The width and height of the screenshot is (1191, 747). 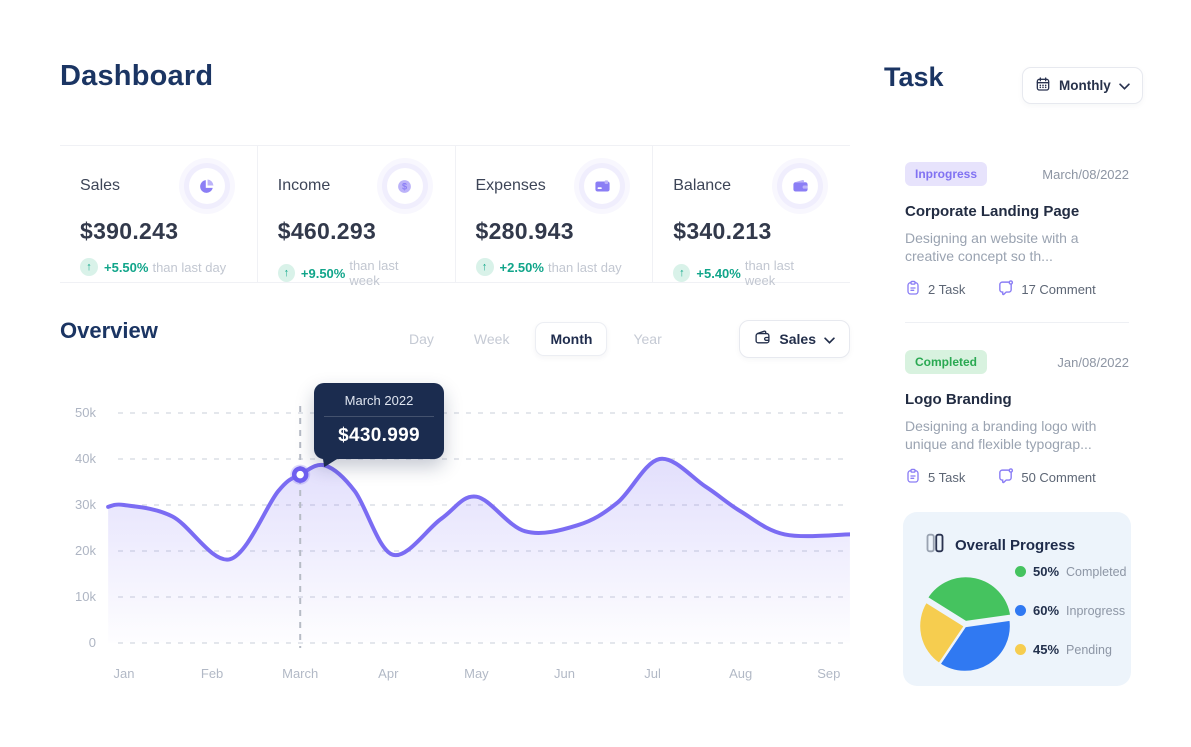 I want to click on progress-pie-chart, so click(x=965, y=626).